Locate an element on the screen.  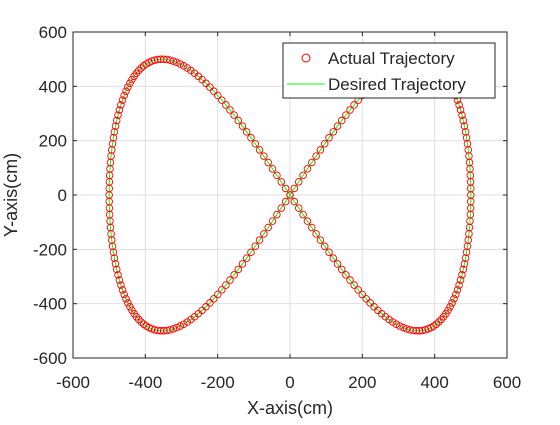
x-tick-label: 200 is located at coordinates (362, 382).